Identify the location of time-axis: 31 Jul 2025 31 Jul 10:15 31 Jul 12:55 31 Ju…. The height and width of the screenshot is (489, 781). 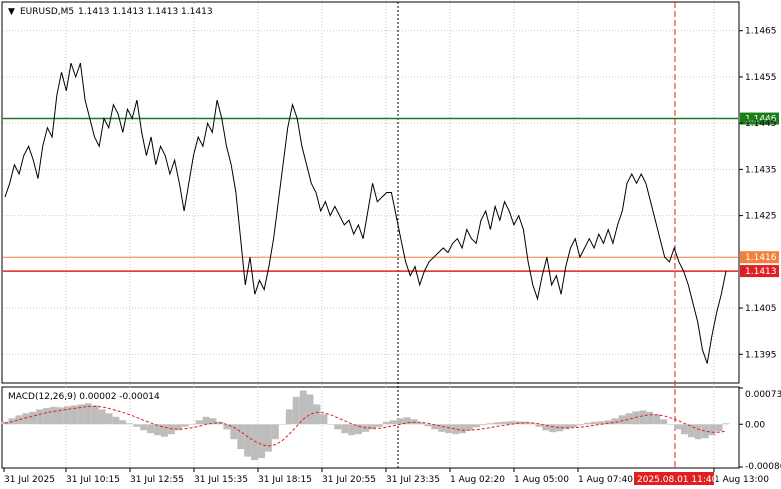
(386, 476).